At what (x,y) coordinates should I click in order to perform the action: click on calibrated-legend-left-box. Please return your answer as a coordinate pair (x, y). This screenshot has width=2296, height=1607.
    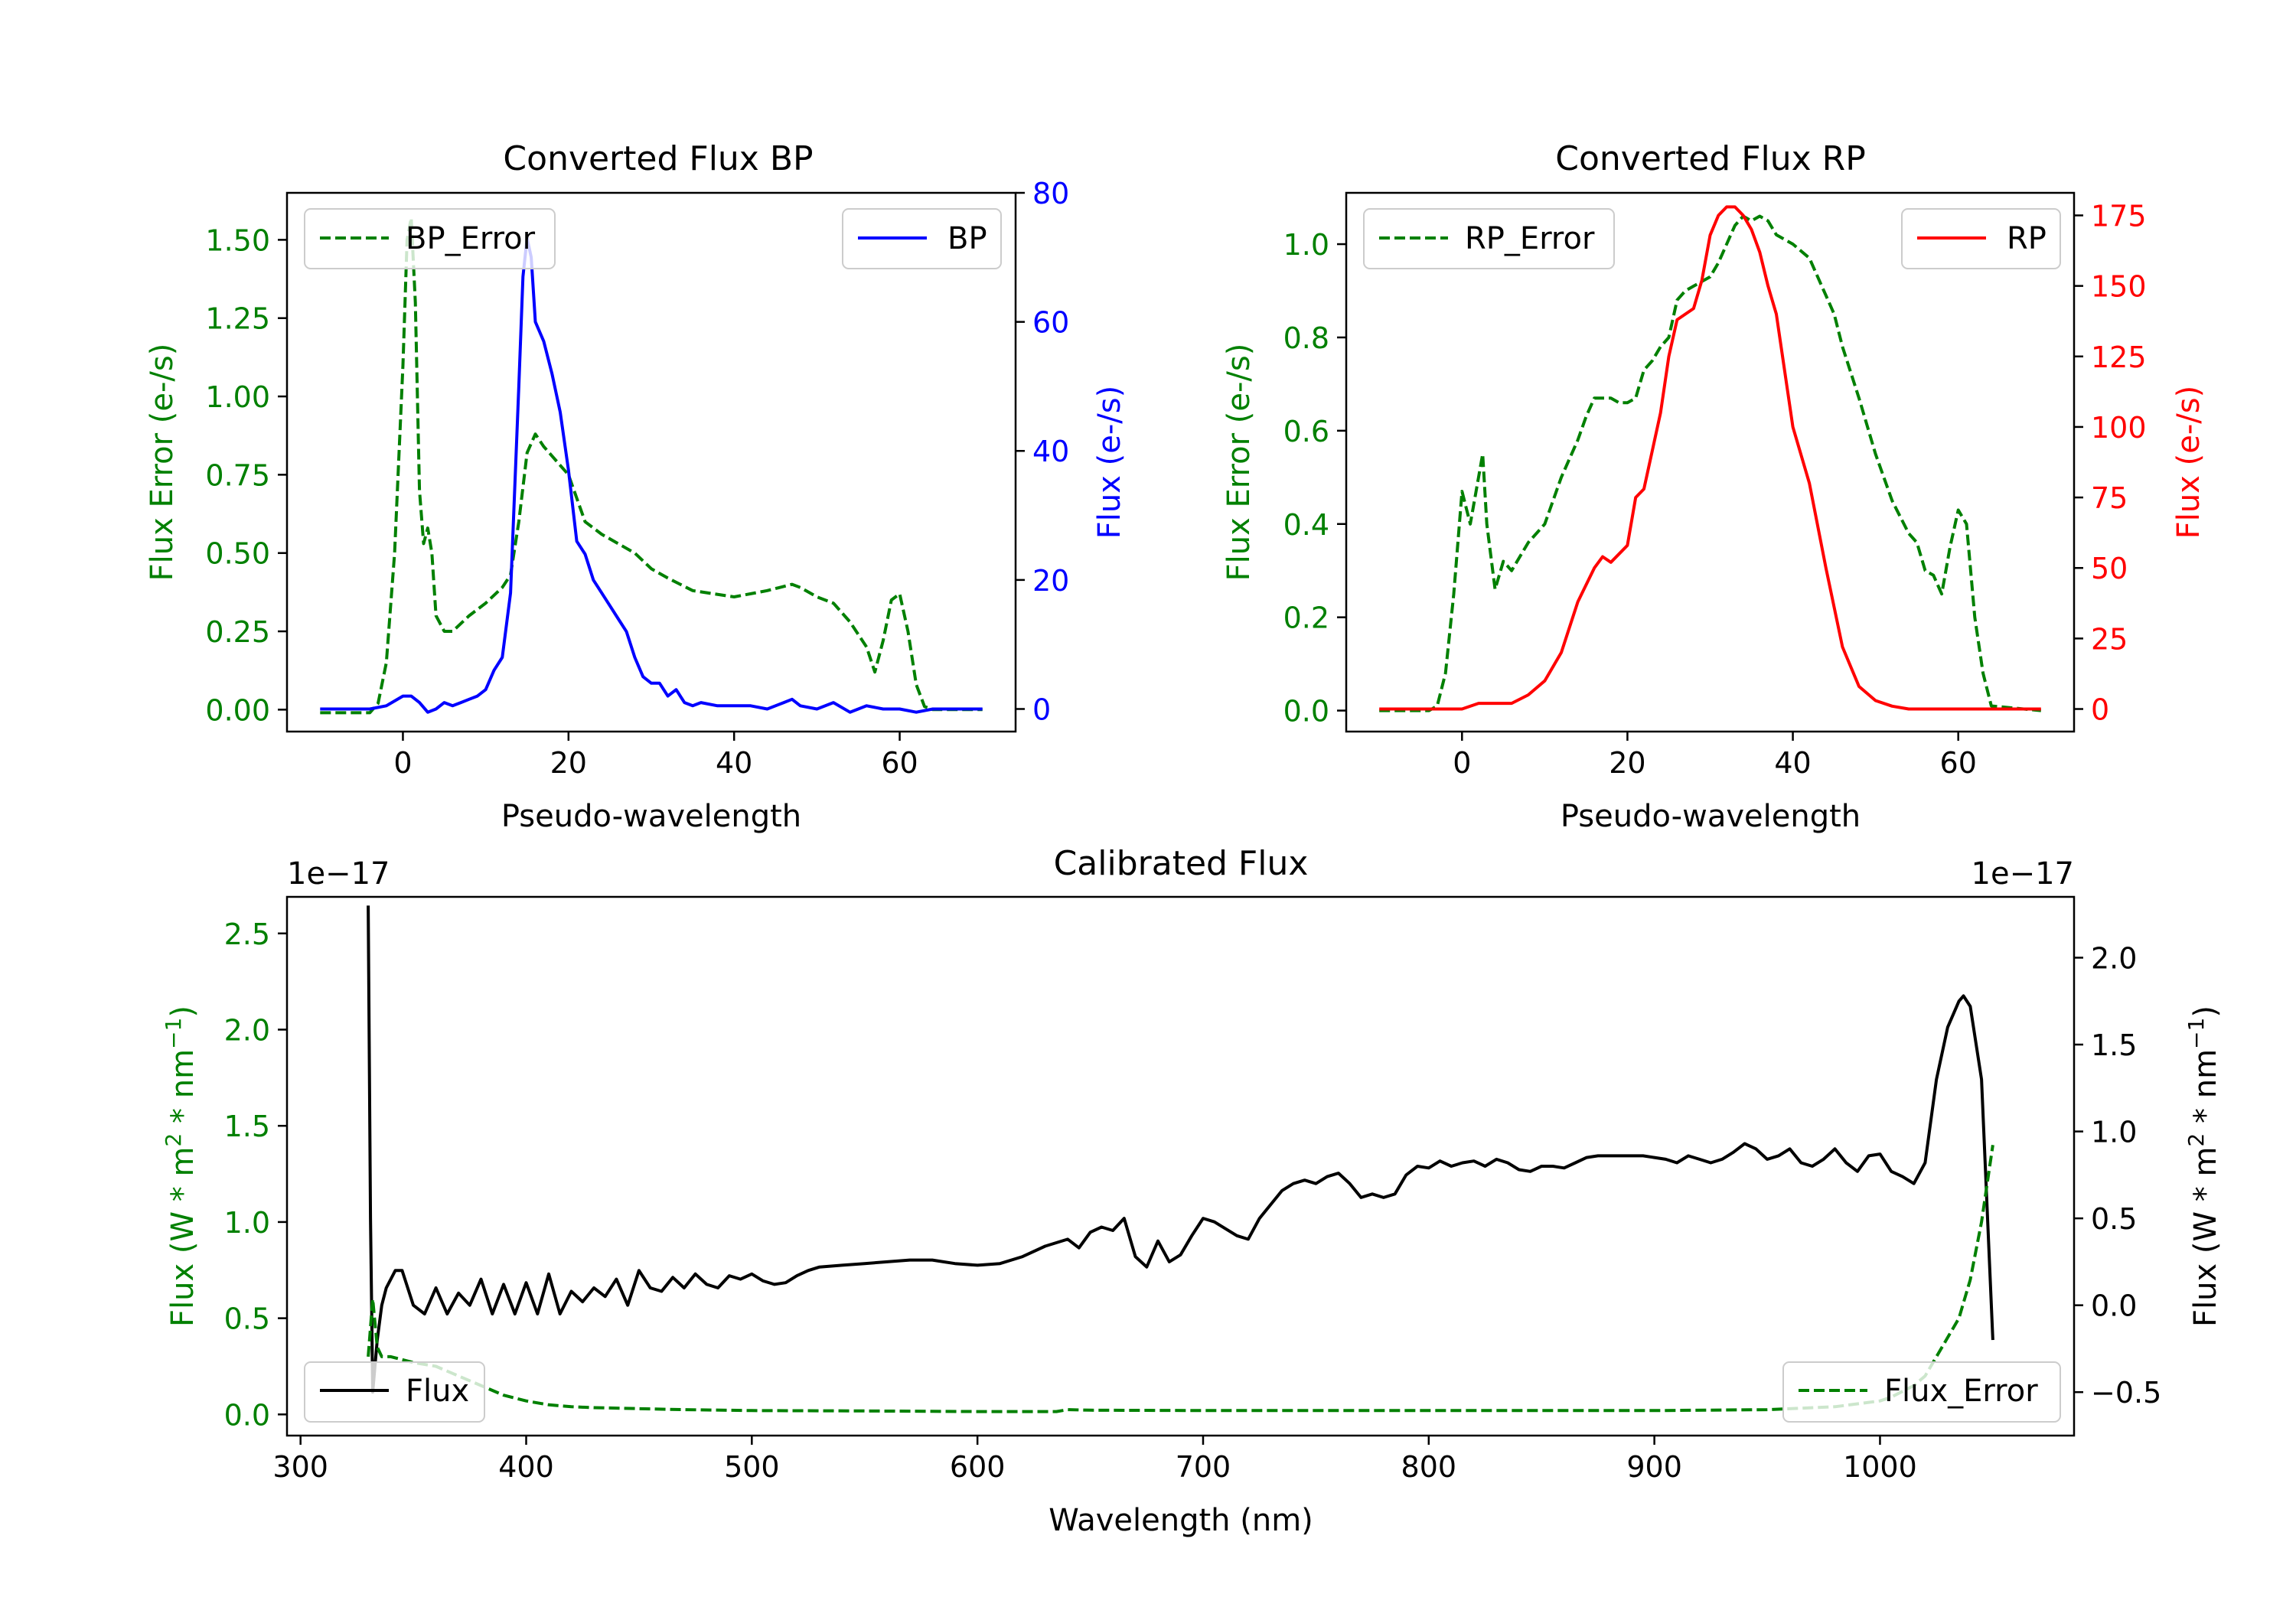
    Looking at the image, I should click on (394, 1392).